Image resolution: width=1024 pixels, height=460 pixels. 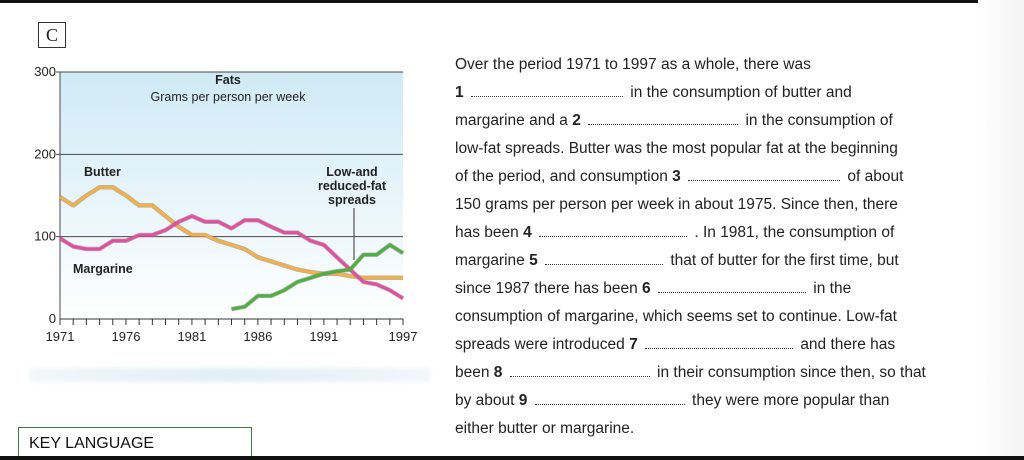 What do you see at coordinates (191, 336) in the screenshot?
I see `x-tick-label-1981: 1981` at bounding box center [191, 336].